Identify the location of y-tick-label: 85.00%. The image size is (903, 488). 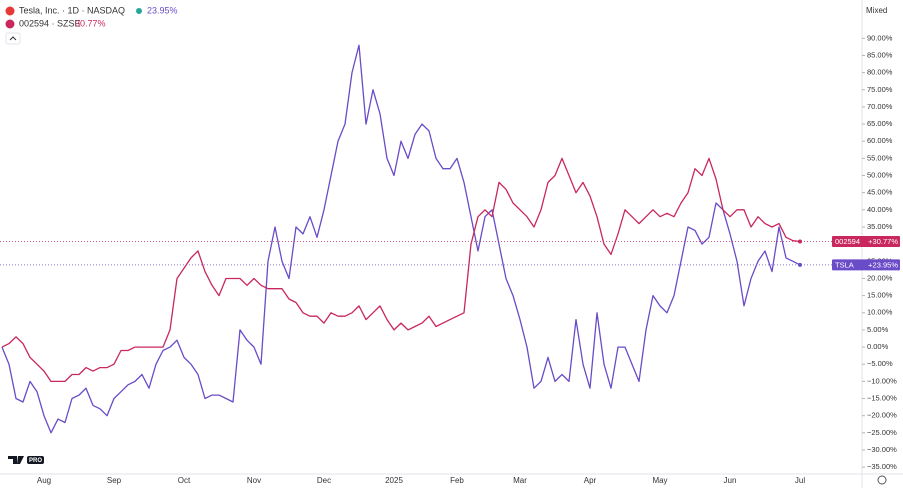
(880, 54).